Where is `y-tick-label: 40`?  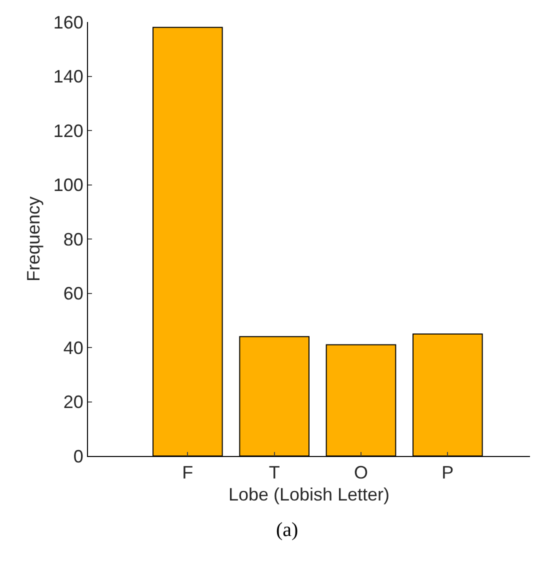
y-tick-label: 40 is located at coordinates (73, 348).